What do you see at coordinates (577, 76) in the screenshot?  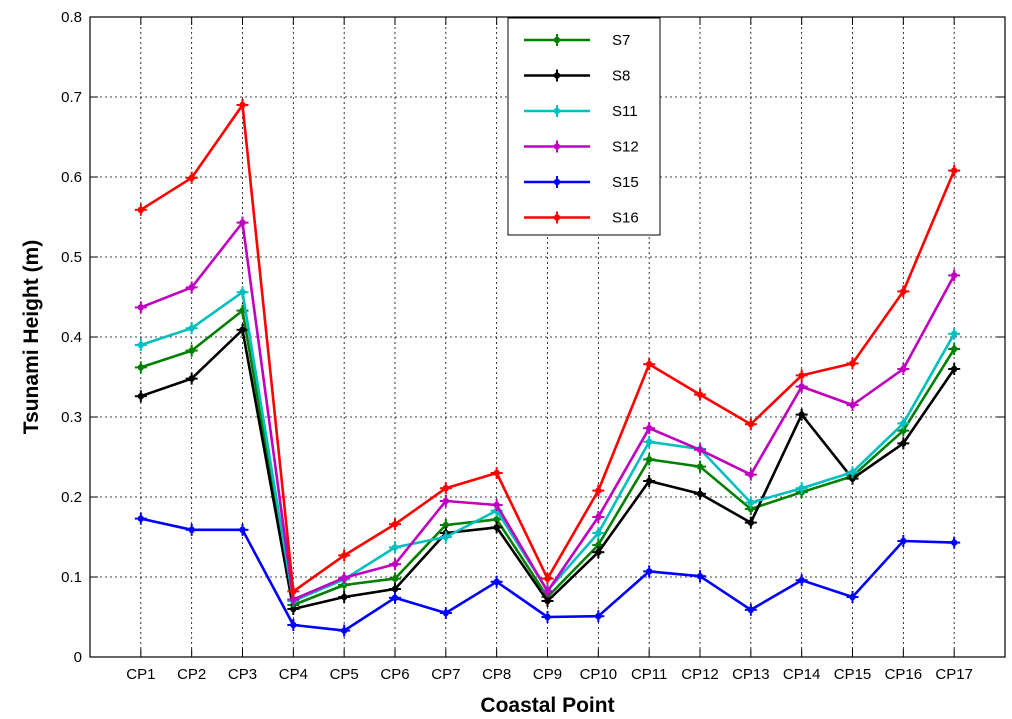 I see `legend-entry-s8: S8` at bounding box center [577, 76].